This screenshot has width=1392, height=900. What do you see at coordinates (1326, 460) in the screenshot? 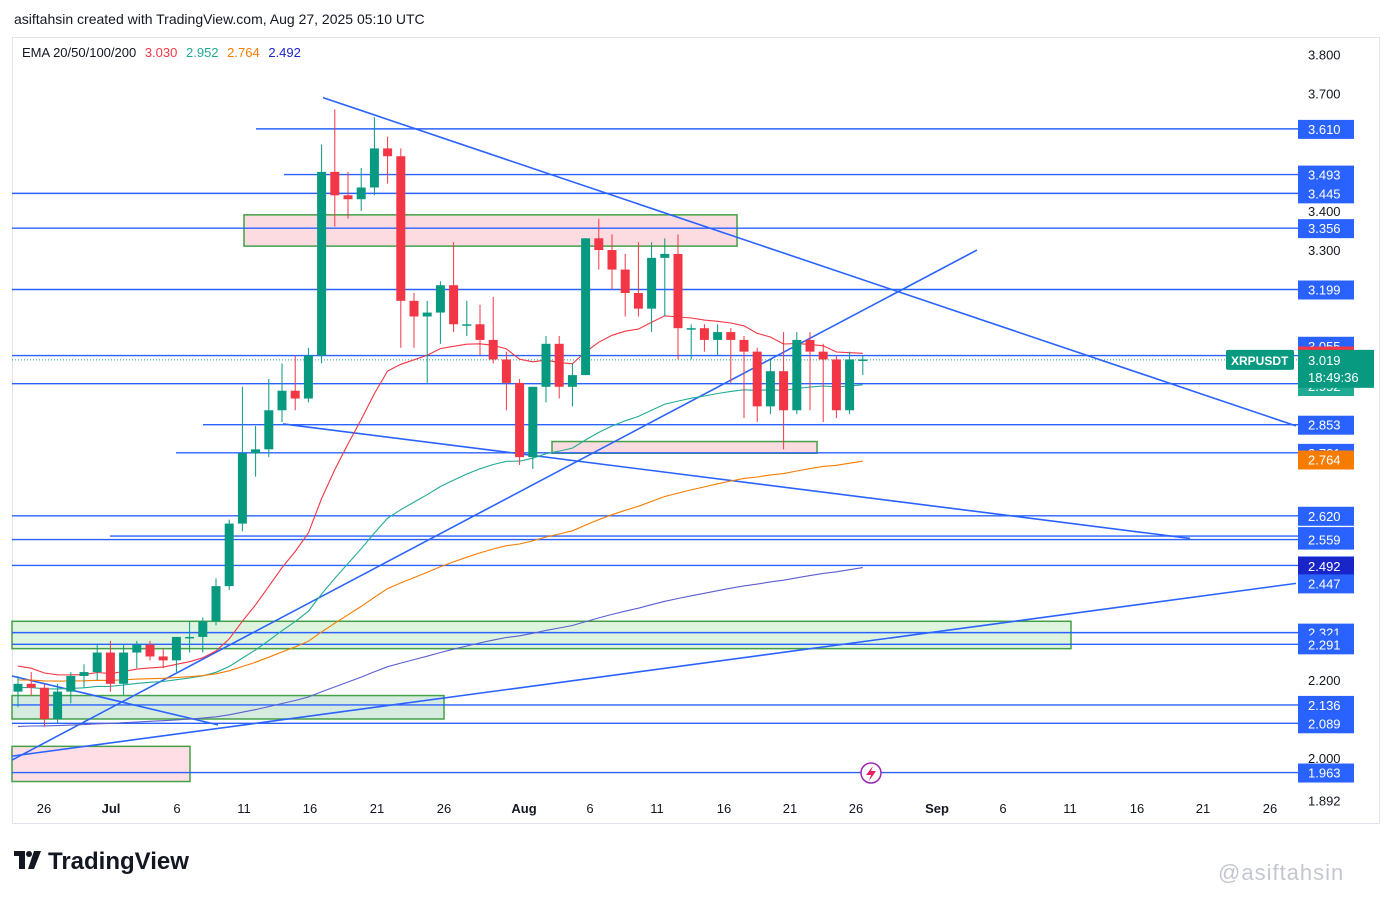
I see `price-label-2.764: 2.764` at bounding box center [1326, 460].